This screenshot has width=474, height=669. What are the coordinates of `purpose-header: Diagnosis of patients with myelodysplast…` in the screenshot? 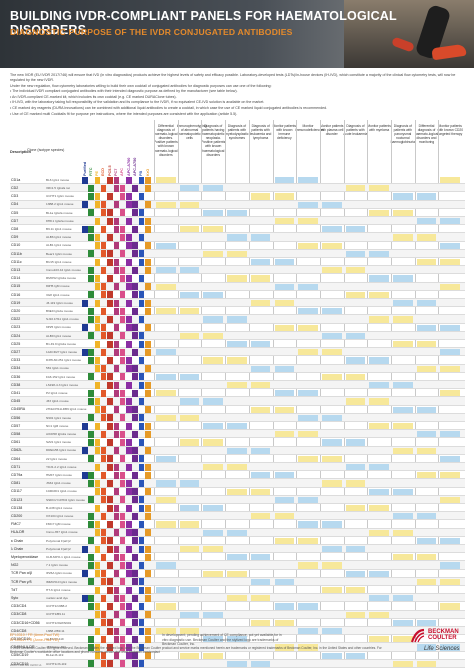 It's located at (237, 132).